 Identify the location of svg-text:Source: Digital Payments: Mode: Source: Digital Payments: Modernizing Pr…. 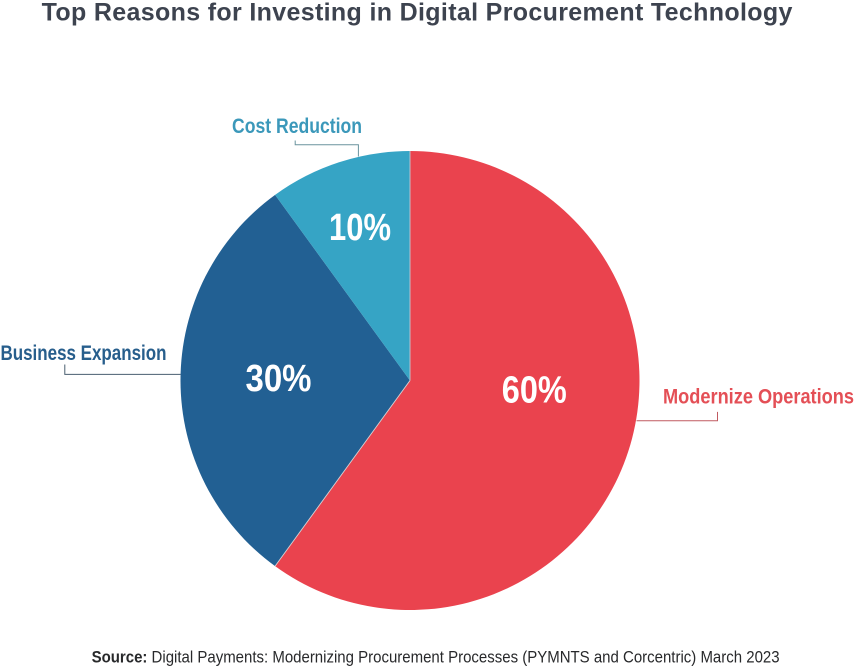
(436, 657).